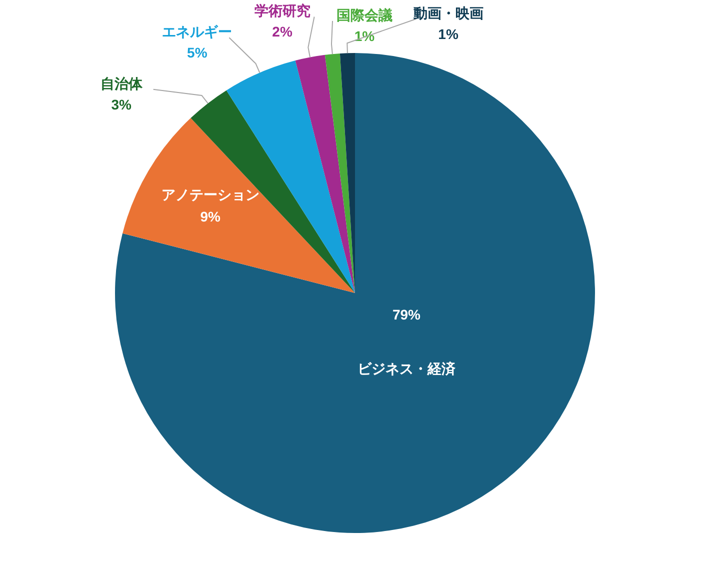 The image size is (710, 588). What do you see at coordinates (364, 14) in the screenshot?
I see `slice-label: 国際会議` at bounding box center [364, 14].